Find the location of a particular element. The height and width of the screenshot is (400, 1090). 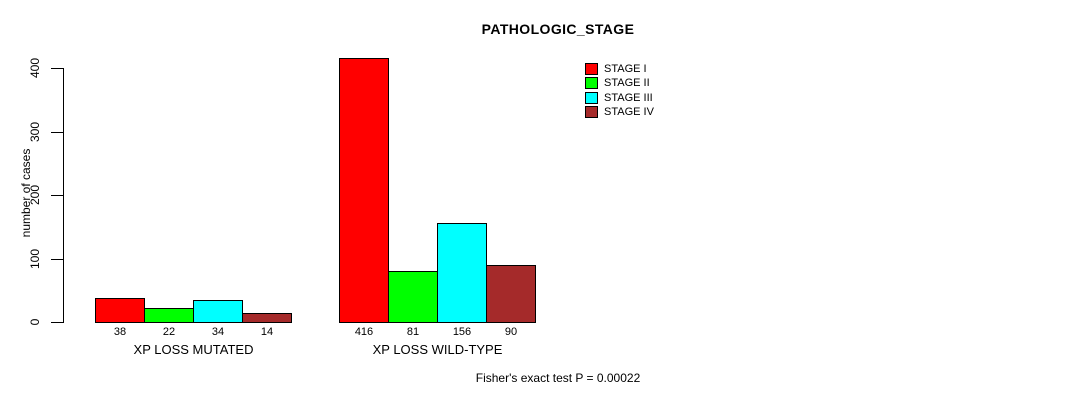

y-tick-label-300: 300 is located at coordinates (35, 132).